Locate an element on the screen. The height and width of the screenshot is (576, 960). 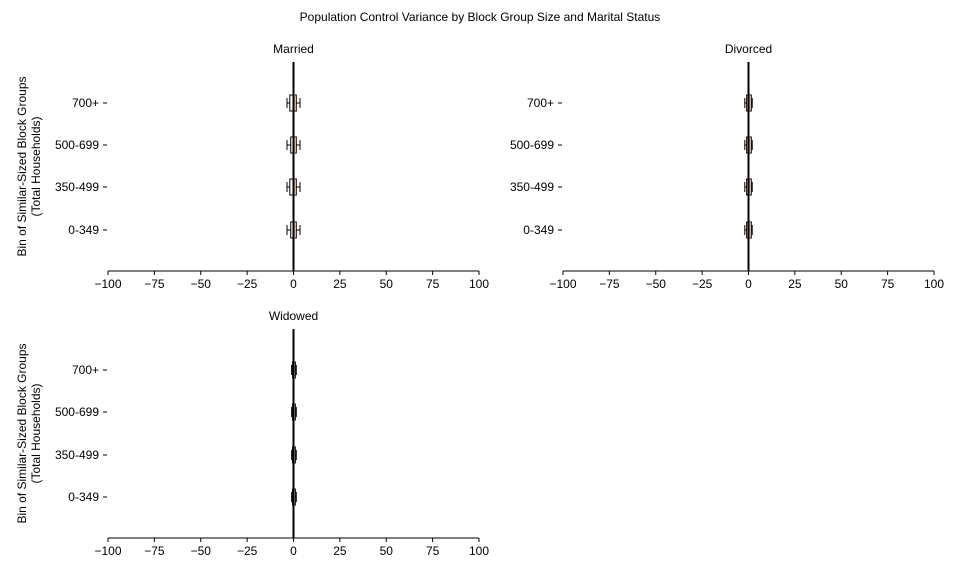
panel-title: Married is located at coordinates (293, 49).